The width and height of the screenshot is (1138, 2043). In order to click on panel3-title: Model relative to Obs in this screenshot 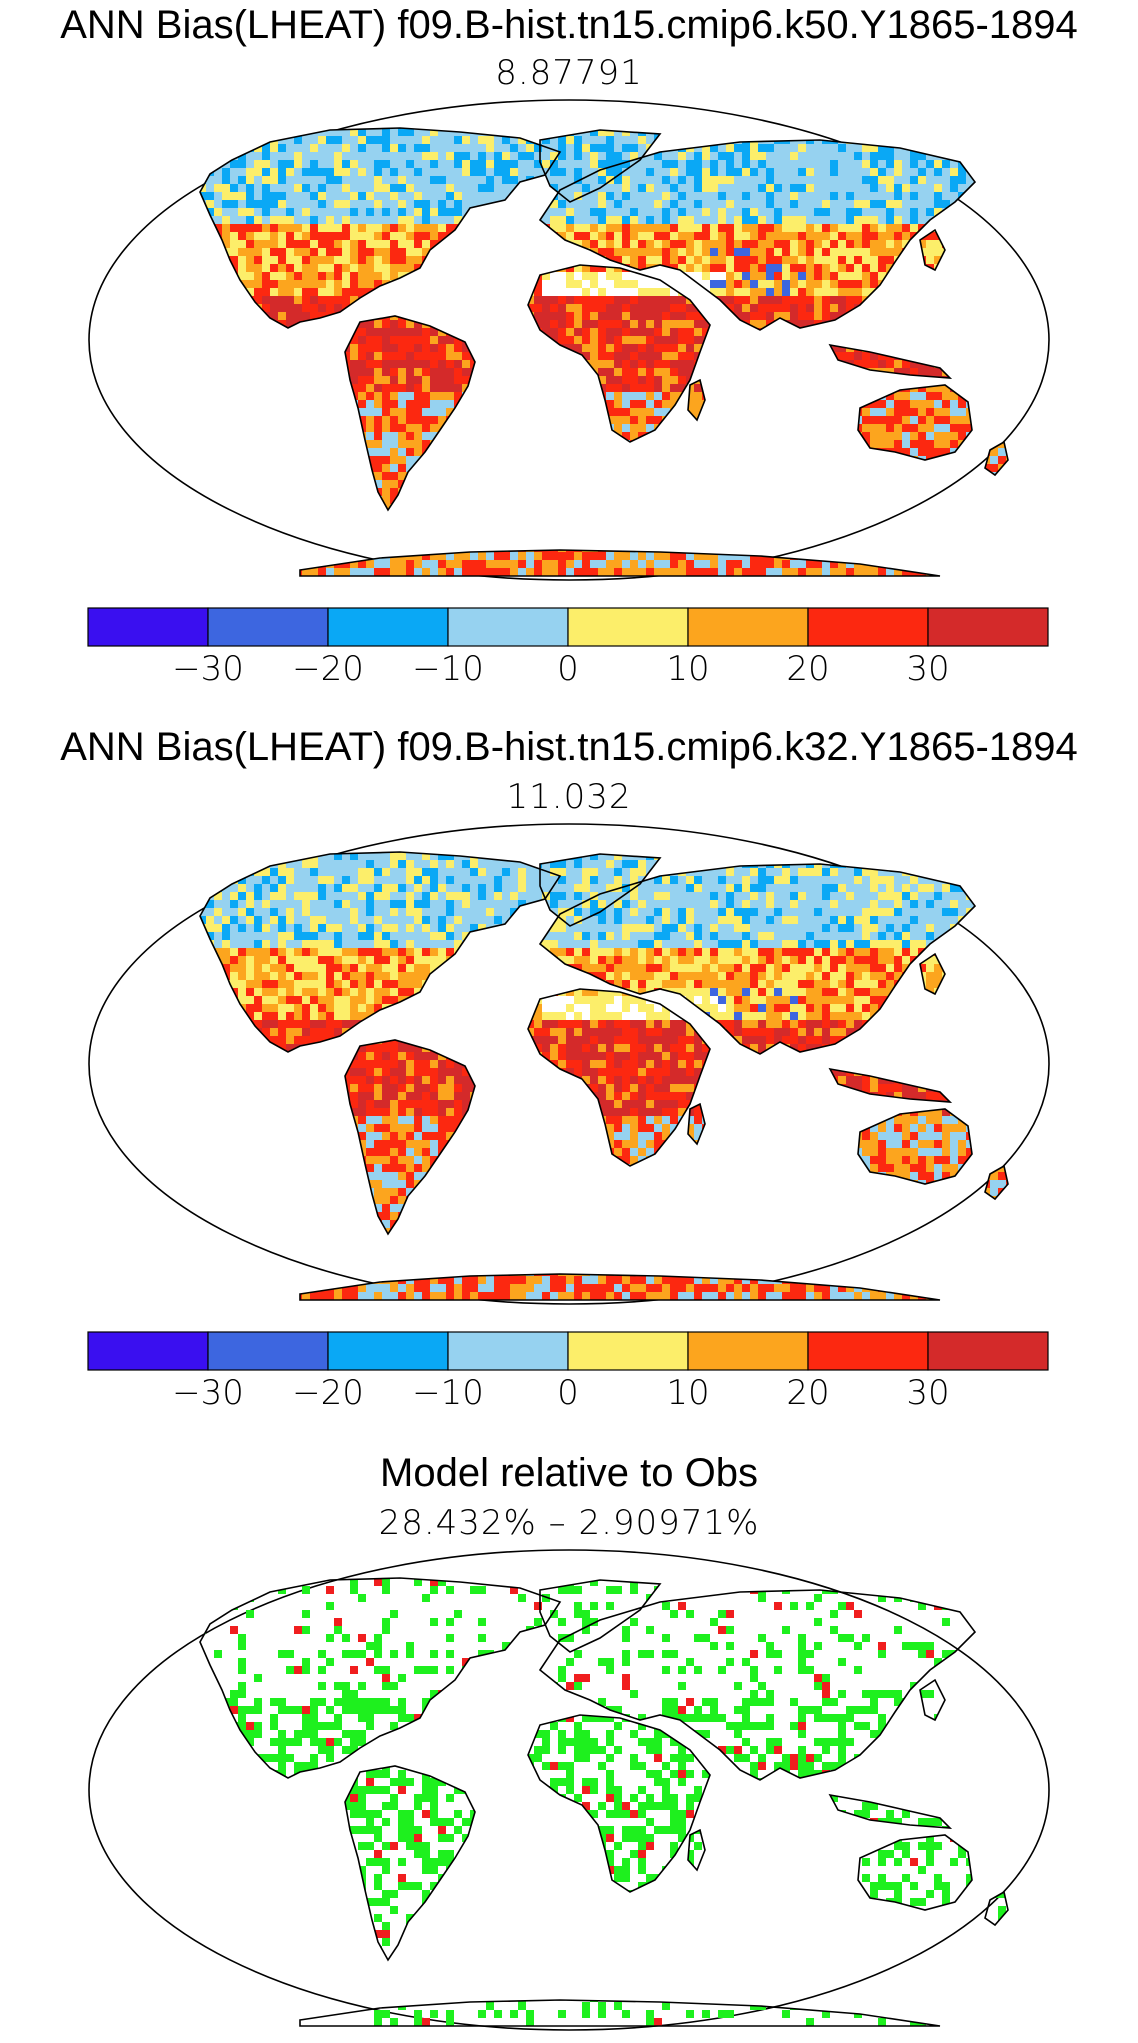, I will do `click(569, 1473)`.